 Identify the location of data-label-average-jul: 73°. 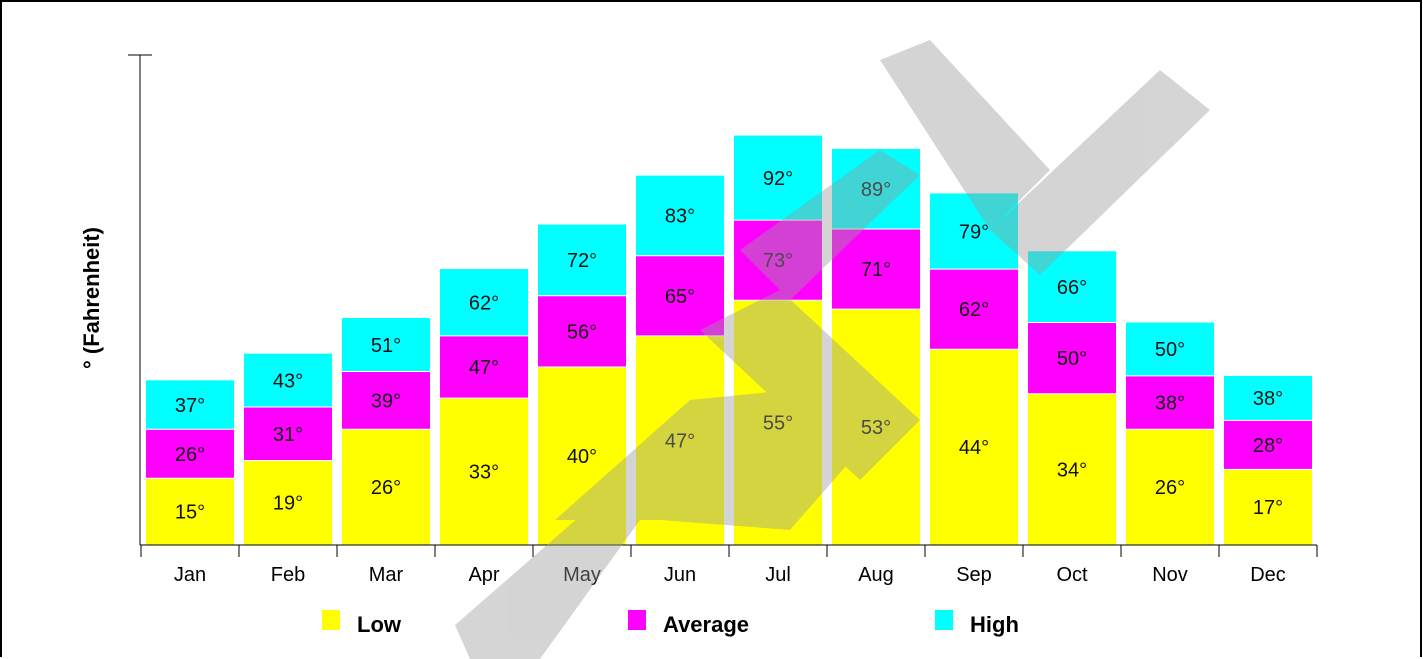
(778, 261).